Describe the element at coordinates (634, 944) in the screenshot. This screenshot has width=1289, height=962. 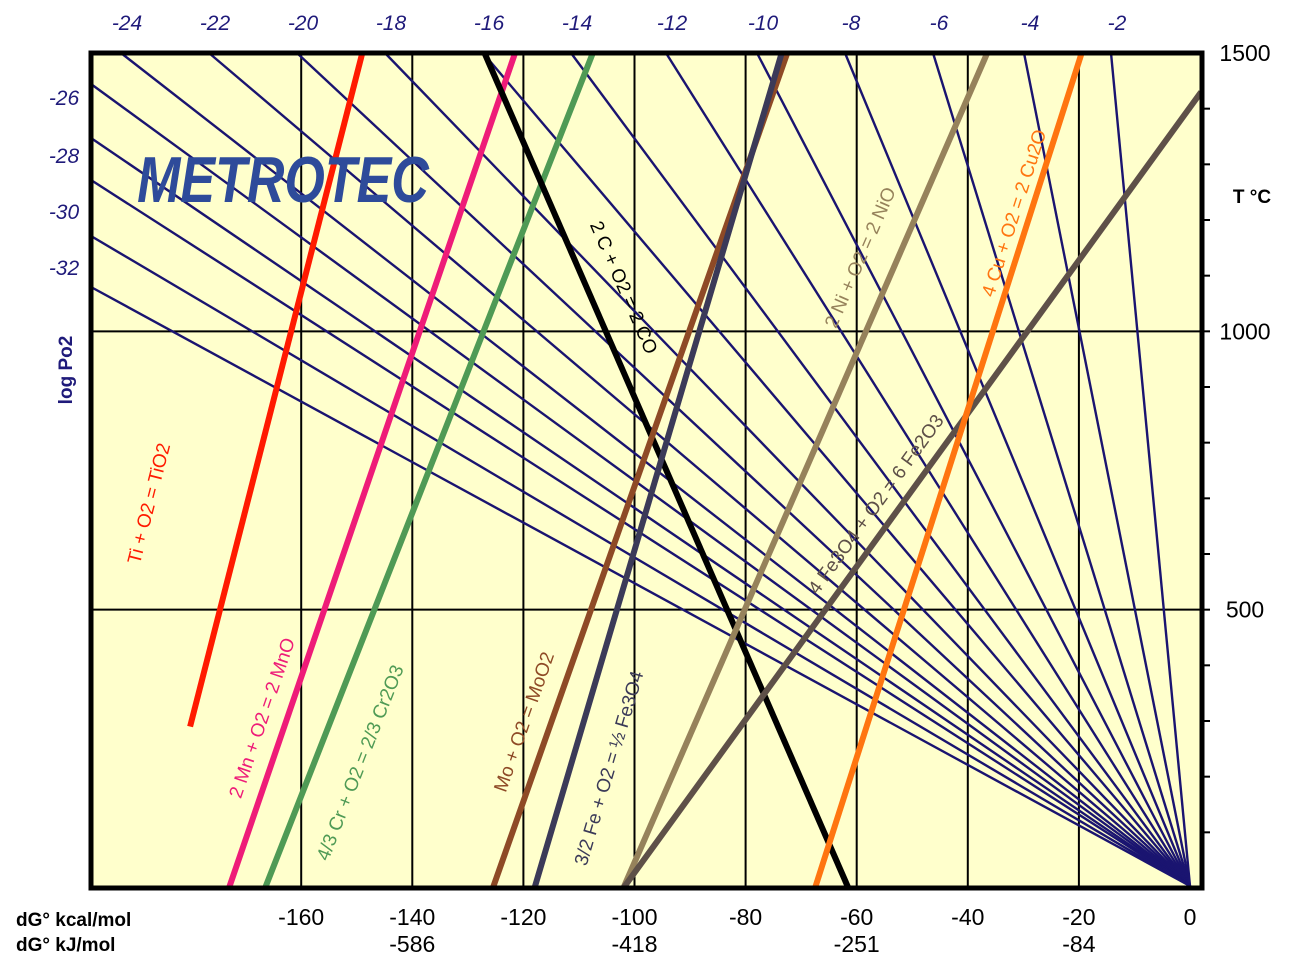
I see `kj-tick-label: -418` at that location.